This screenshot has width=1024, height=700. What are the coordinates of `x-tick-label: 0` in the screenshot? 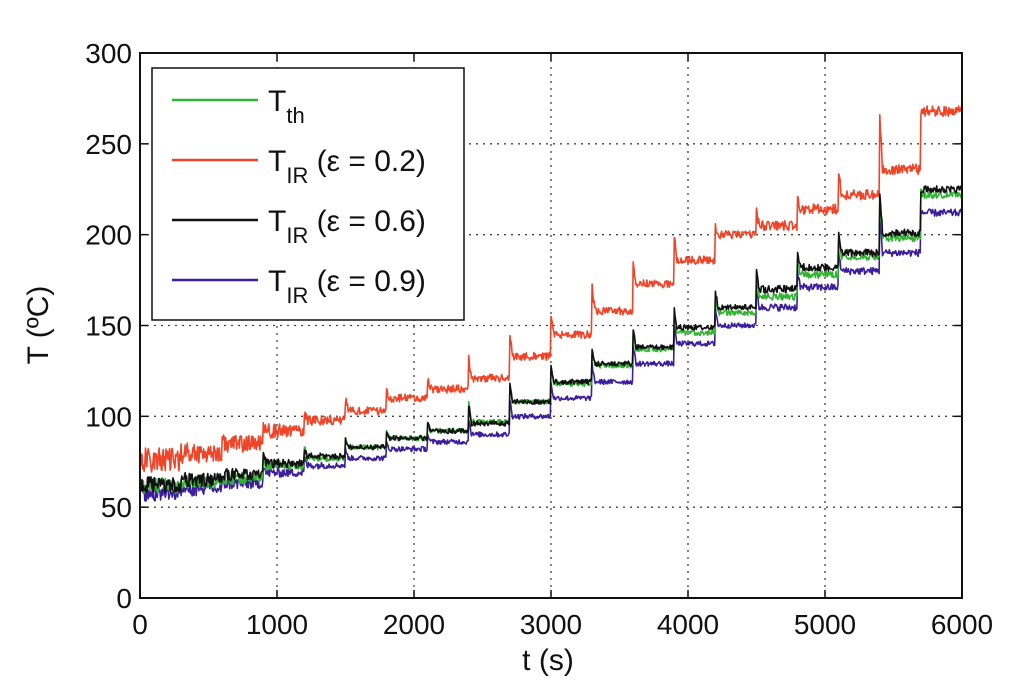 It's located at (140, 624).